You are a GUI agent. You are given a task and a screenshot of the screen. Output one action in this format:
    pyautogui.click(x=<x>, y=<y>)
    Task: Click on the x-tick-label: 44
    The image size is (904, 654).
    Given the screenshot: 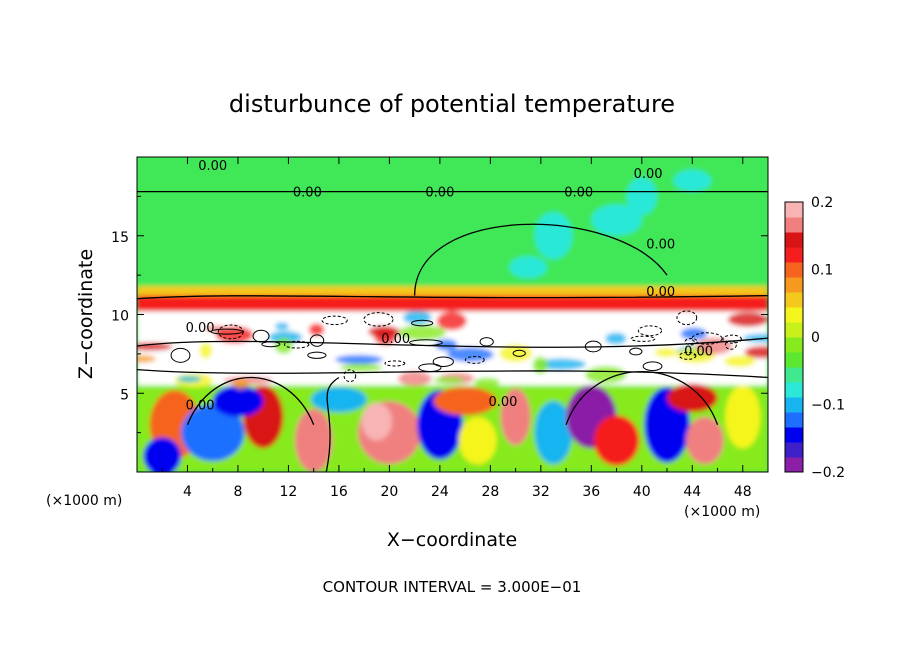 What is the action you would take?
    pyautogui.click(x=692, y=492)
    